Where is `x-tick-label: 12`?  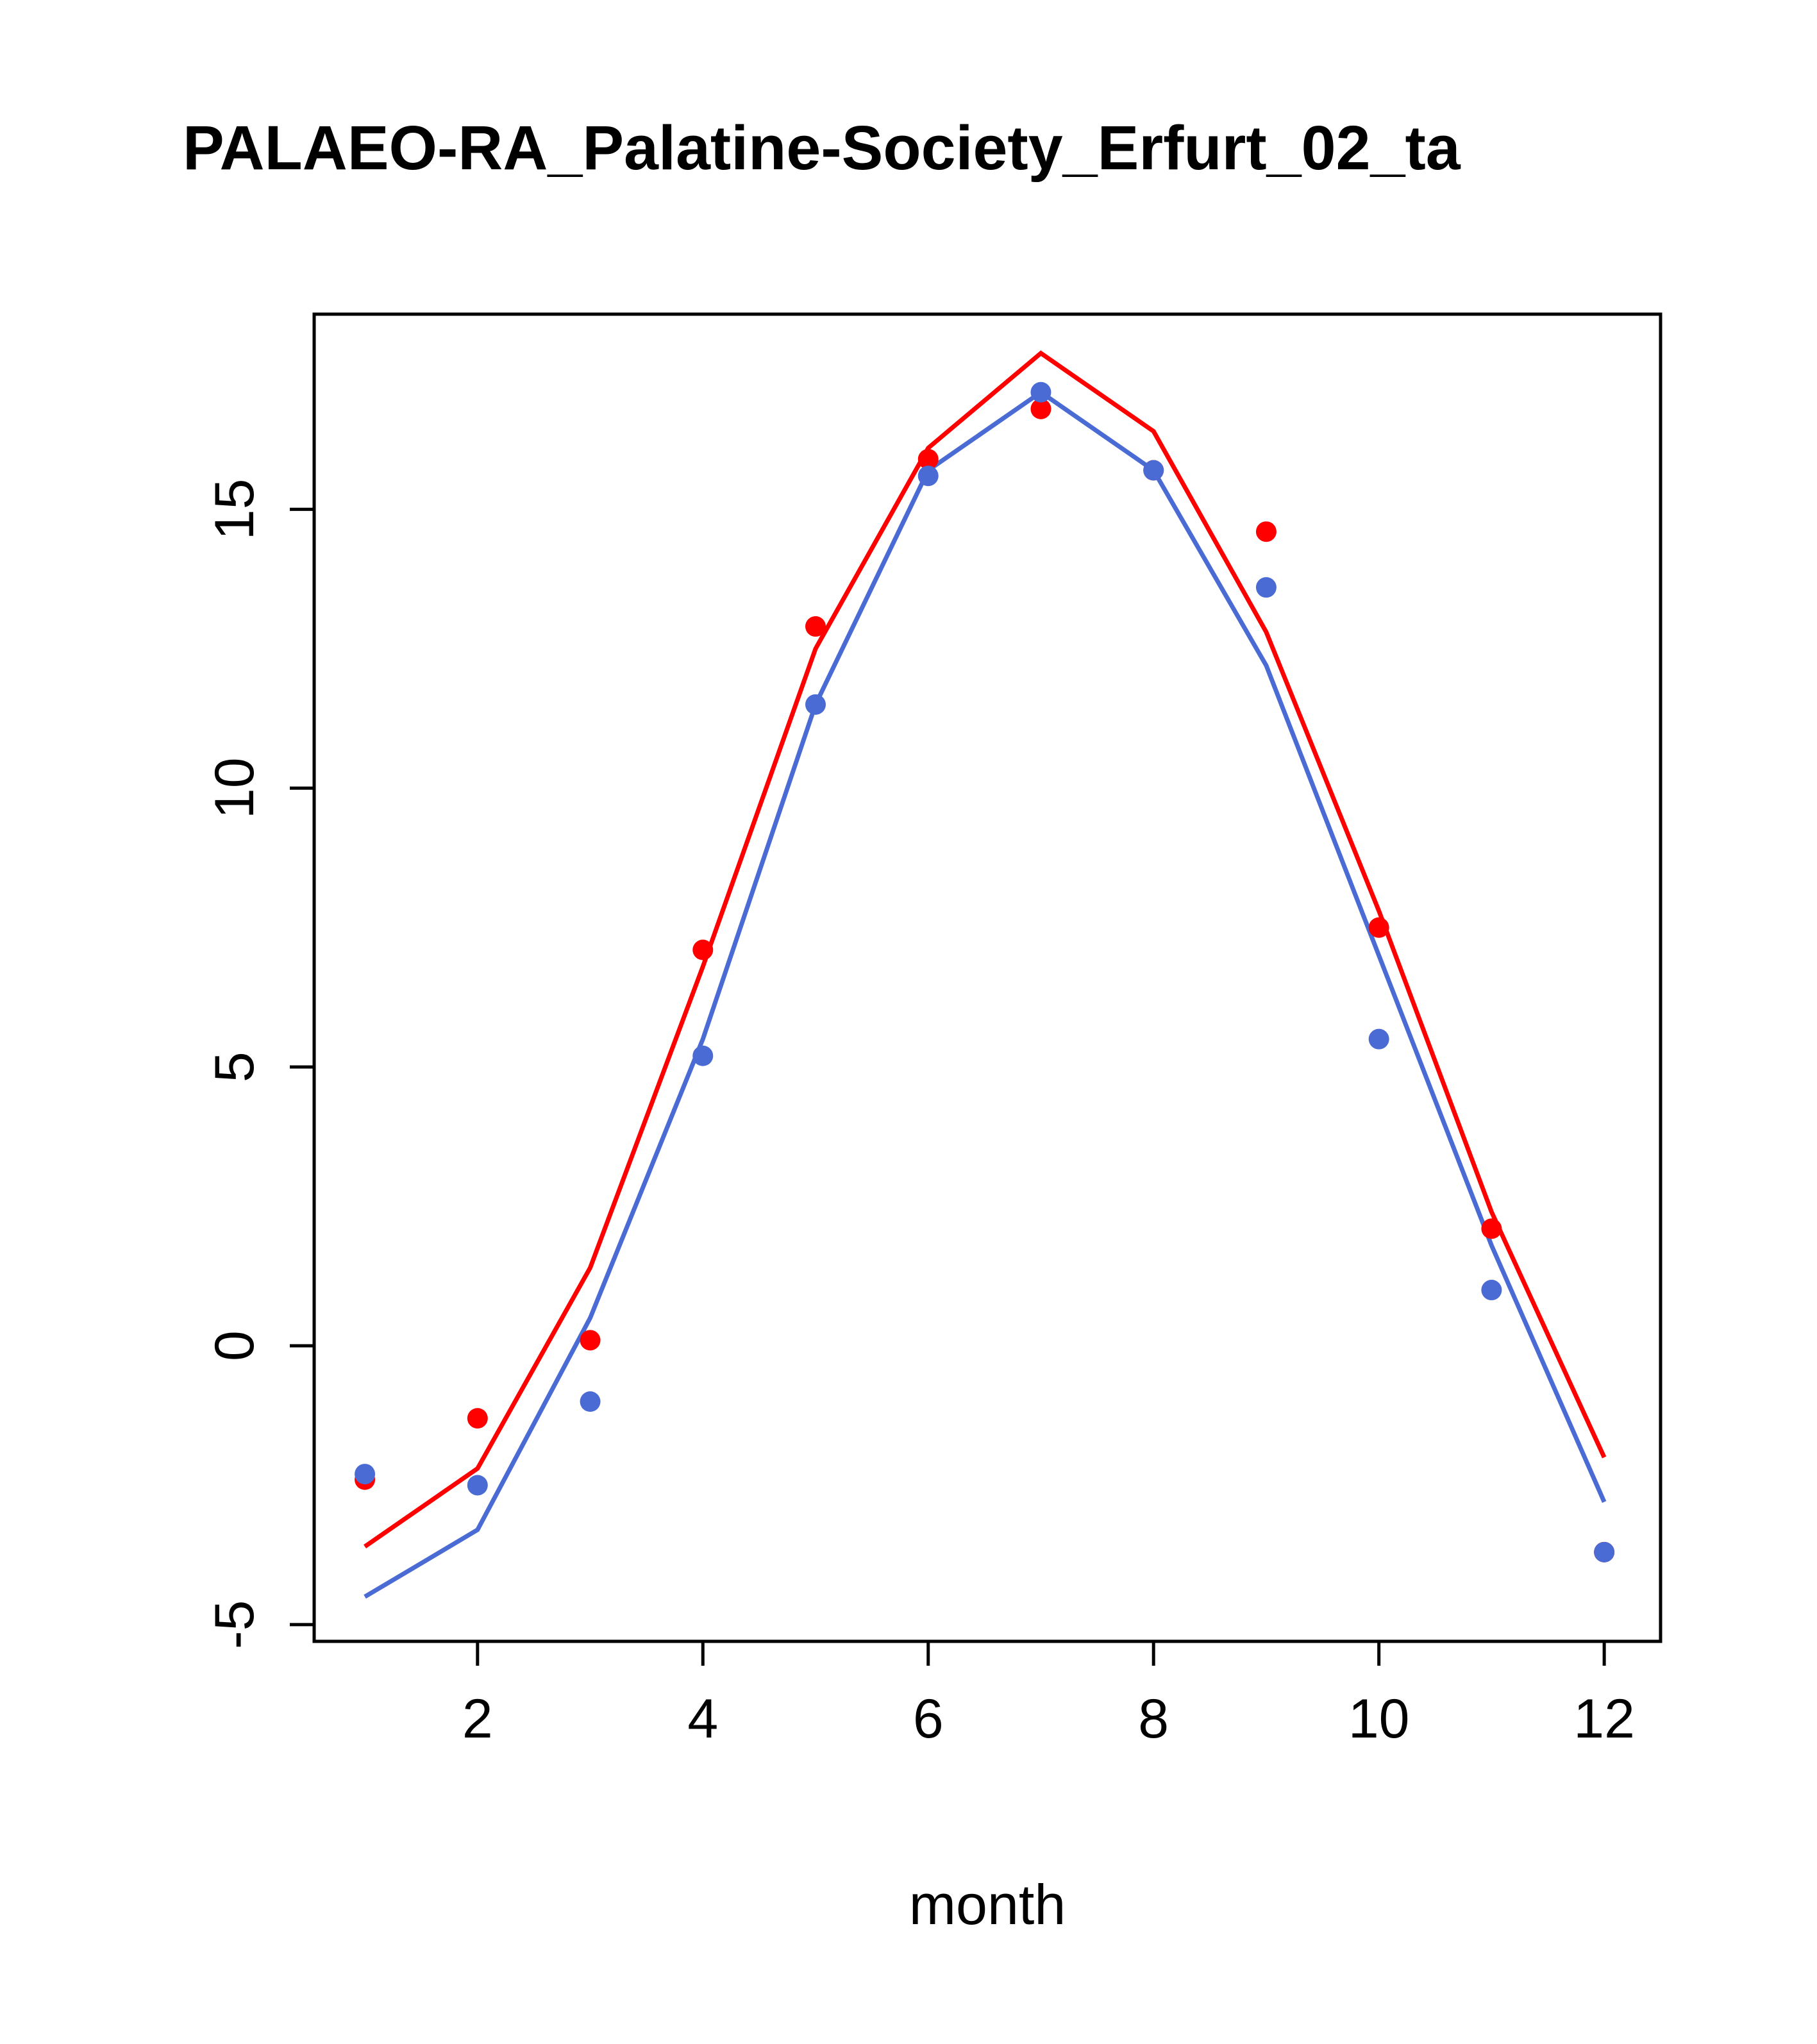
x-tick-label: 12 is located at coordinates (1604, 1719).